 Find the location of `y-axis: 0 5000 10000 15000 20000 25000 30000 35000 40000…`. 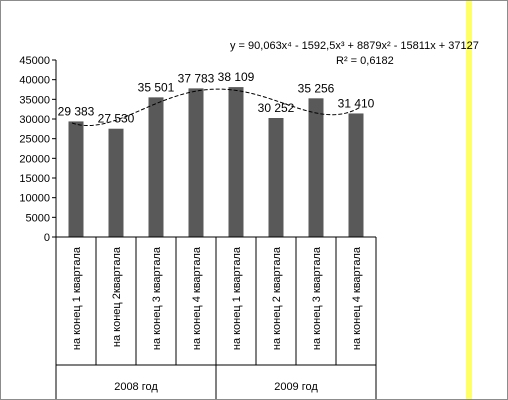

y-axis: 0 5000 10000 15000 20000 25000 30000 35000 40000… is located at coordinates (38, 149).